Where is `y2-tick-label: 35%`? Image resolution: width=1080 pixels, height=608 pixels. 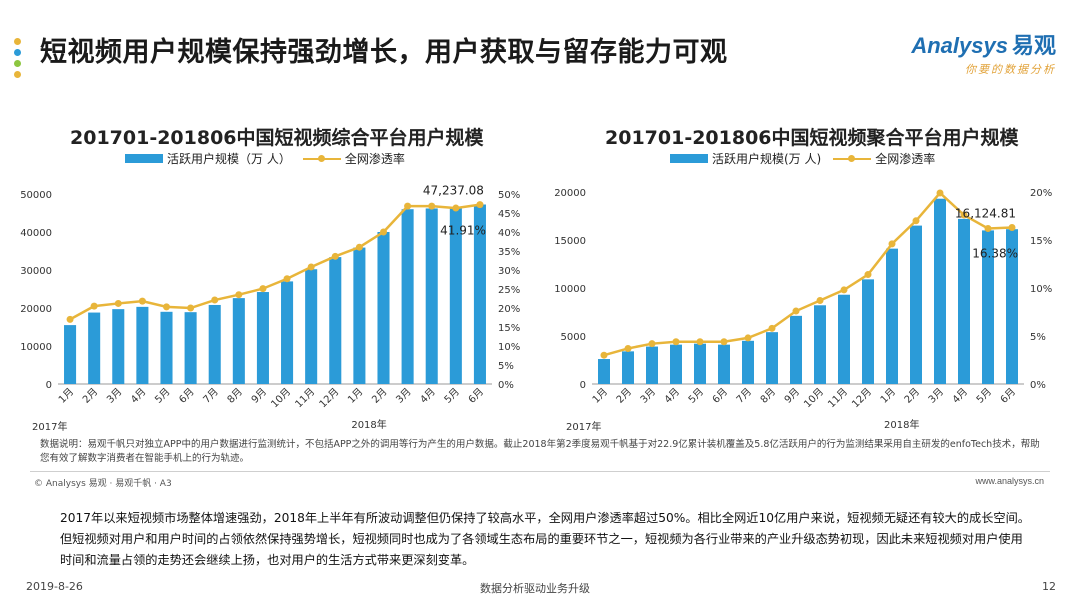 y2-tick-label: 35% is located at coordinates (509, 252).